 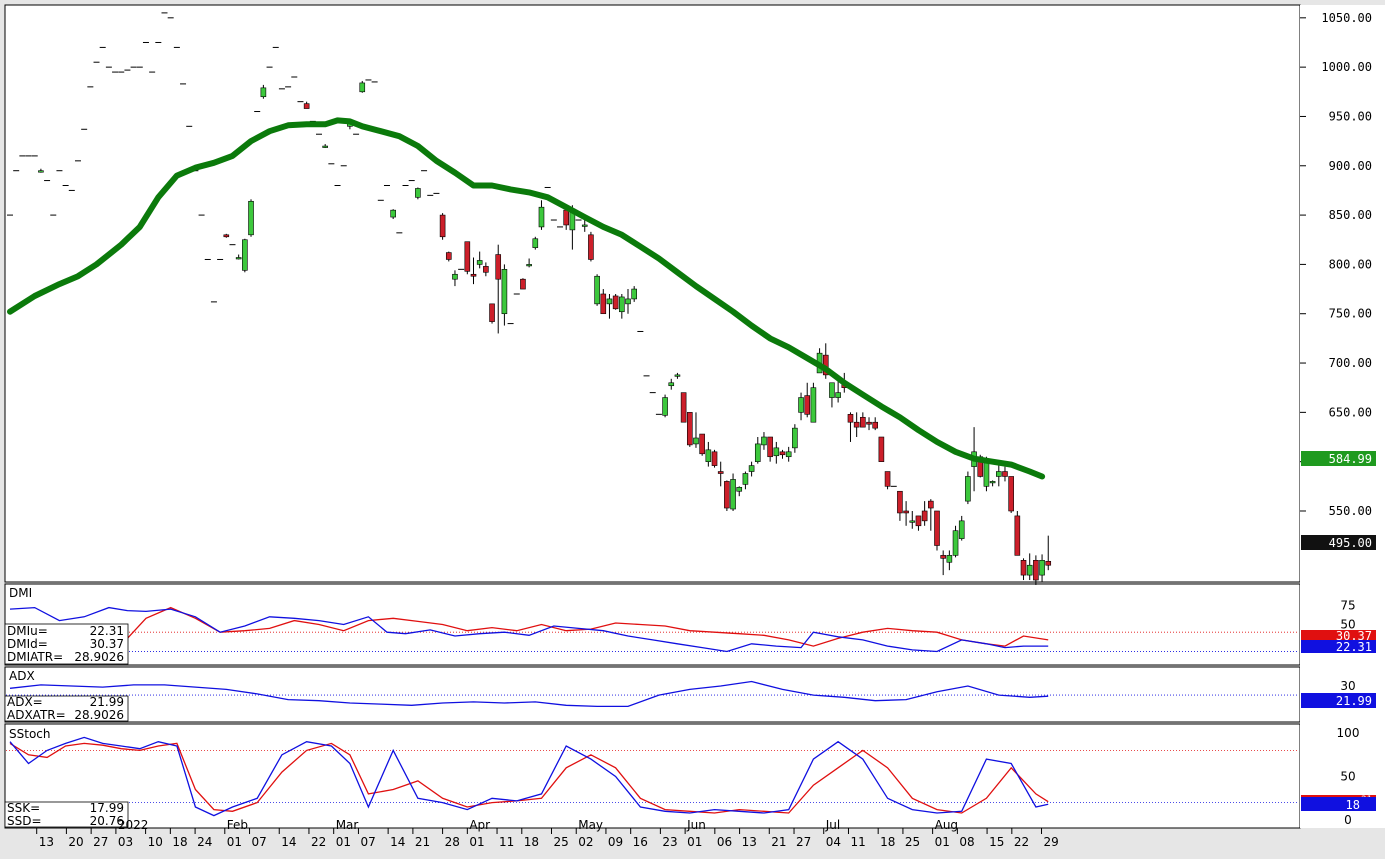 I want to click on adx-badge-text: 21.99, so click(x=1354, y=701).